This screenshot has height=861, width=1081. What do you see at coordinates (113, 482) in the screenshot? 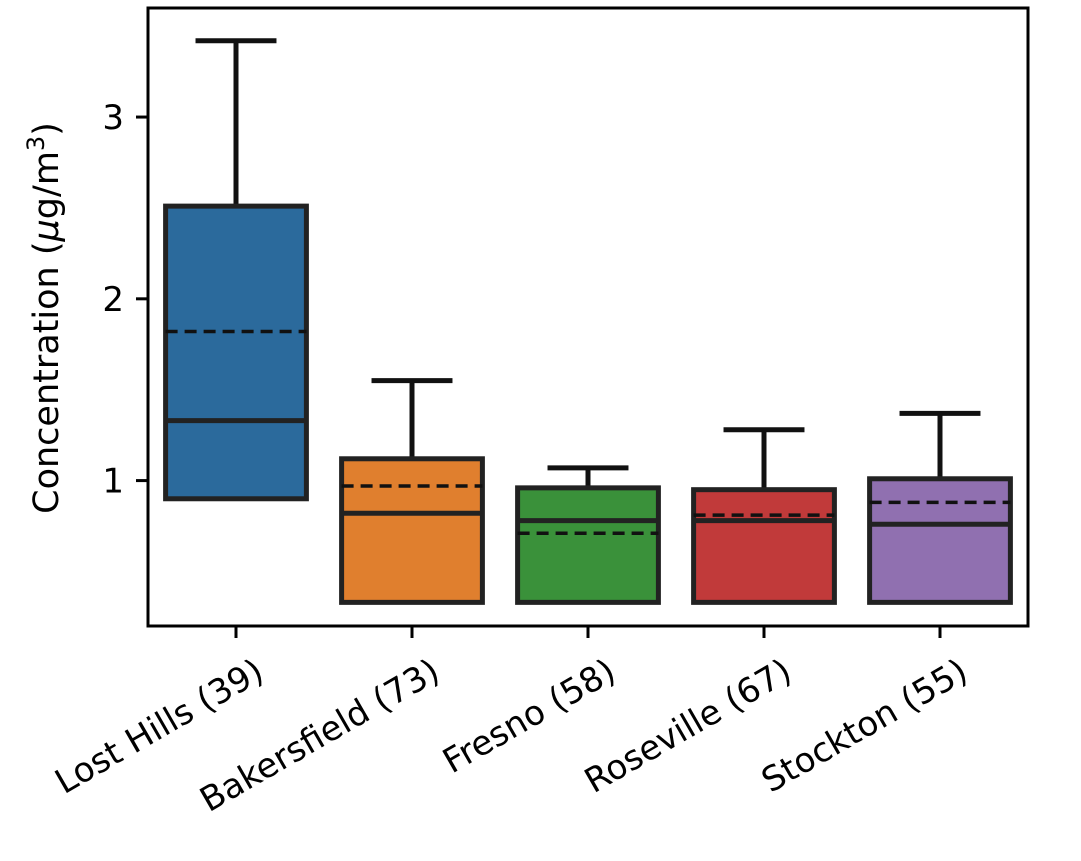
I see `y-tick-label-1: 1` at bounding box center [113, 482].